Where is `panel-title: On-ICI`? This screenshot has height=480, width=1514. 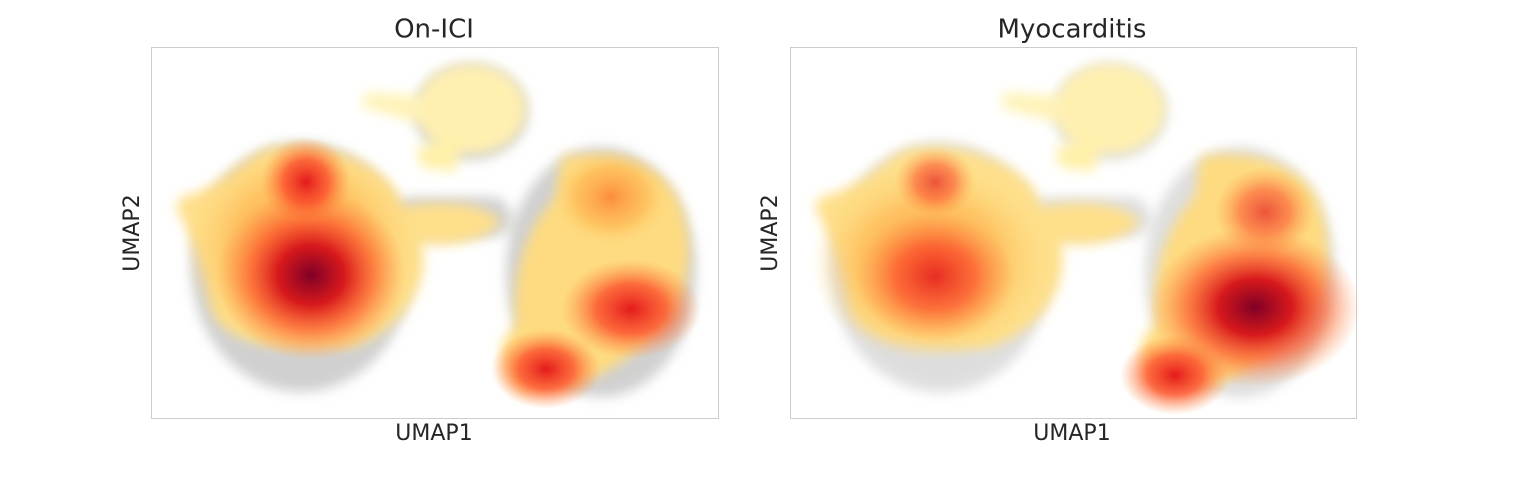
panel-title: On-ICI is located at coordinates (434, 30).